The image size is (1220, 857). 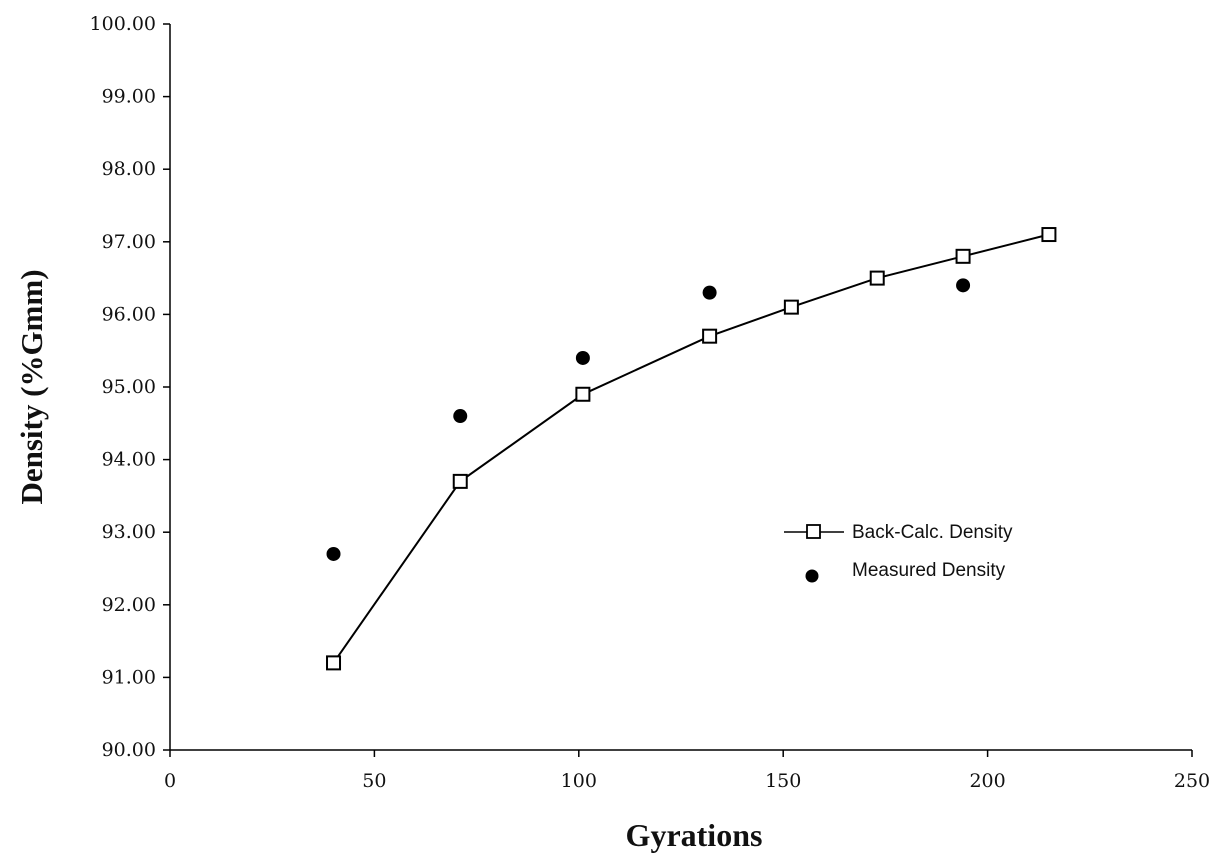 I want to click on y-tick-label: 90.00, so click(x=129, y=750).